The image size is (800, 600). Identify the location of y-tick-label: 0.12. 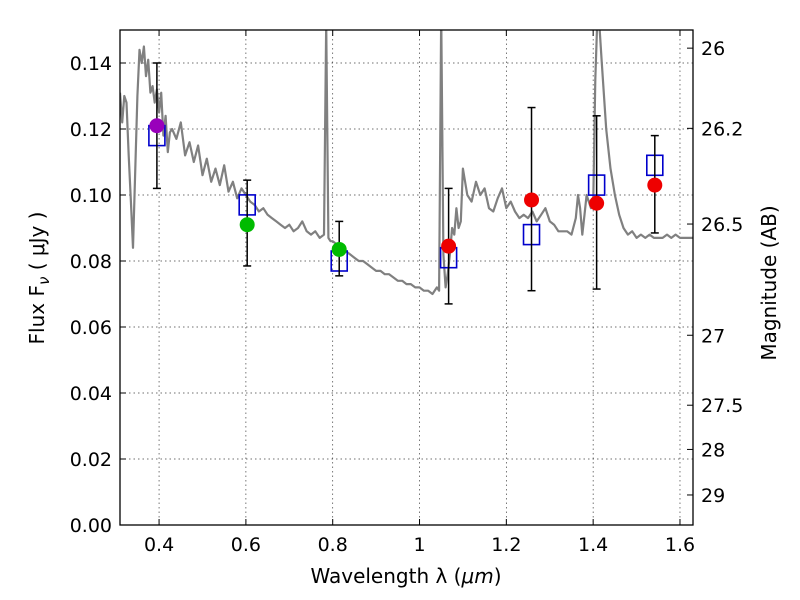
(91, 130).